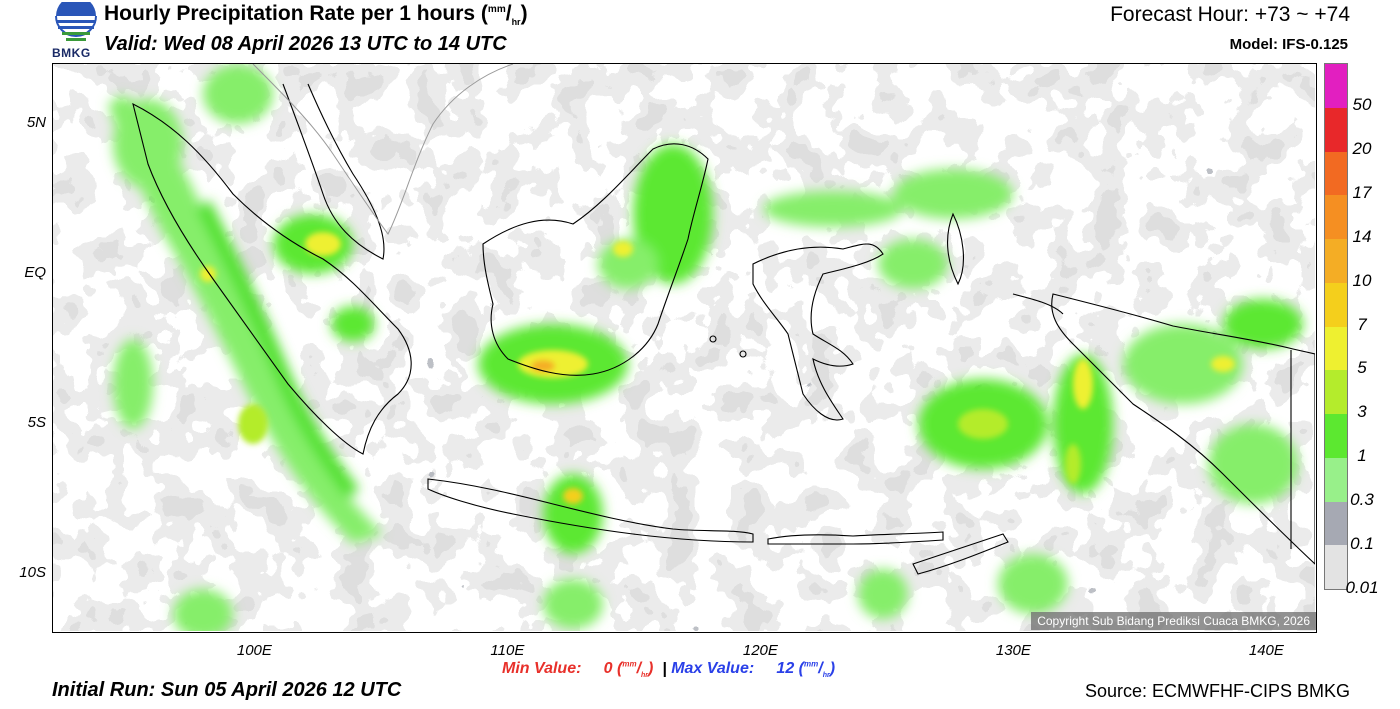  I want to click on colorbar-label: 50, so click(1362, 104).